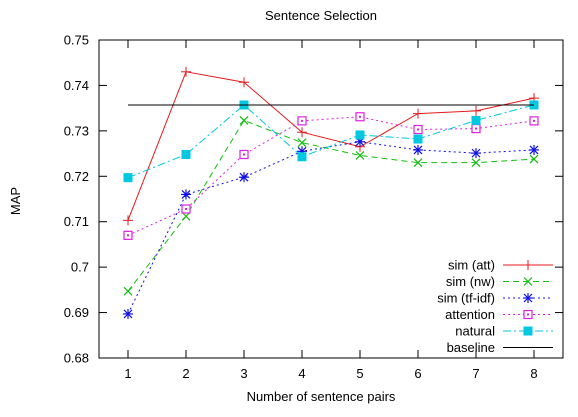  Describe the element at coordinates (76, 176) in the screenshot. I see `y-tick-label: 0.72` at that location.